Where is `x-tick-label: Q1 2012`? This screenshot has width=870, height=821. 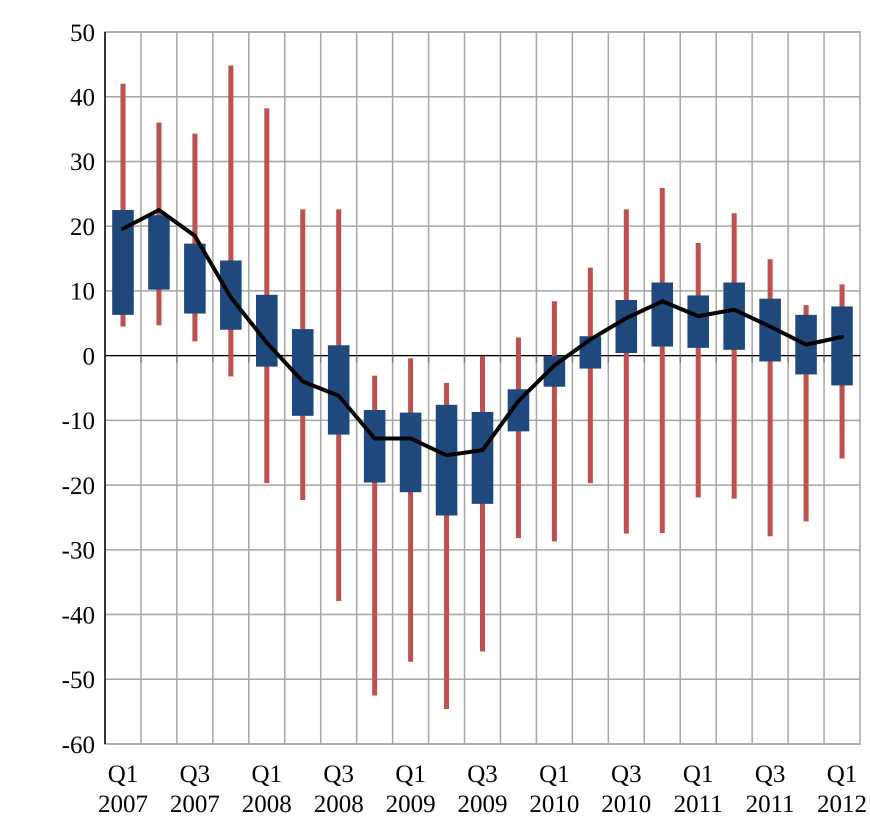
x-tick-label: Q1 2012 is located at coordinates (842, 789).